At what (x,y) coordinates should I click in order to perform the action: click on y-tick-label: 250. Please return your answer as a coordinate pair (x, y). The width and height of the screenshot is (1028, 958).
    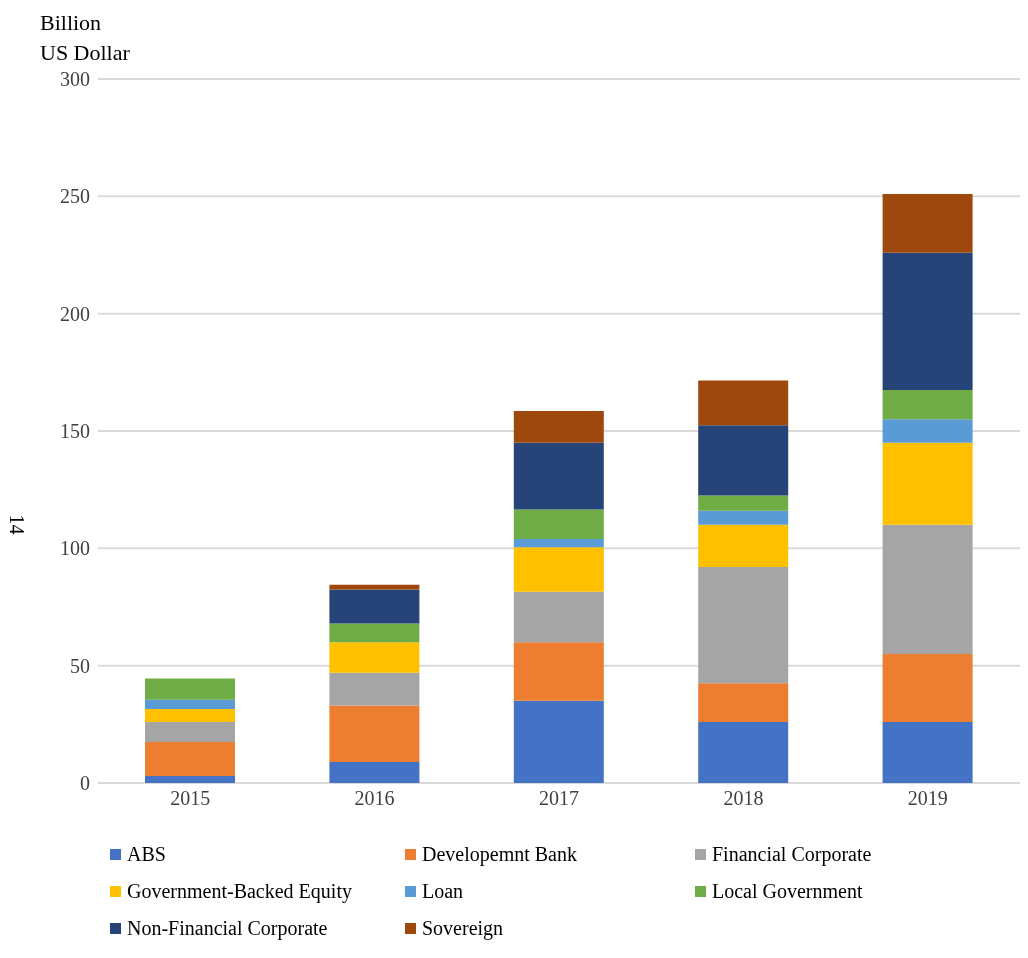
    Looking at the image, I should click on (75, 196).